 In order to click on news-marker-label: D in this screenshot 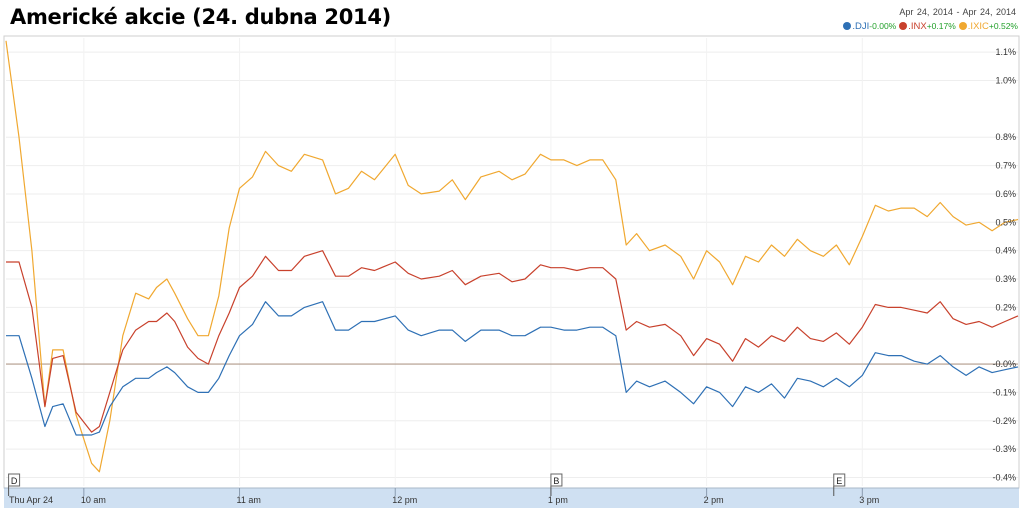, I will do `click(14, 481)`.